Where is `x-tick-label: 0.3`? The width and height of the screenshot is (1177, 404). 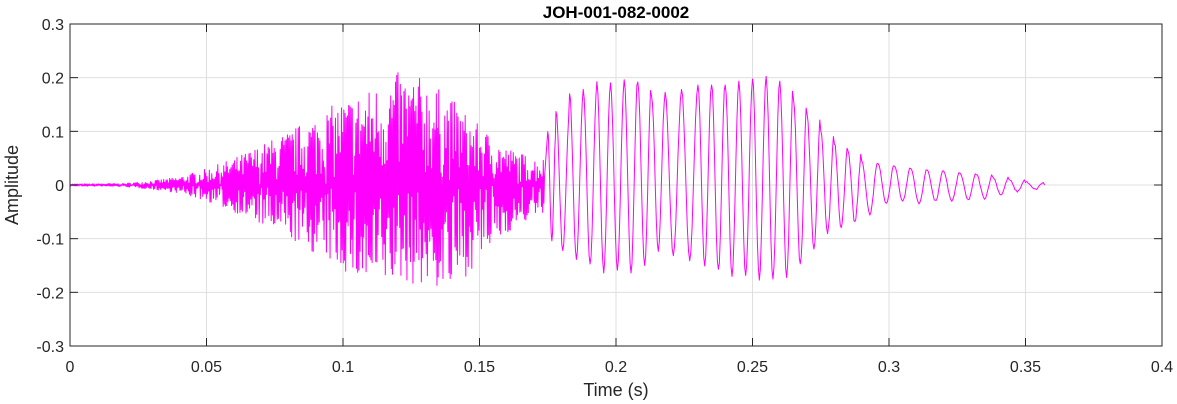
x-tick-label: 0.3 is located at coordinates (889, 367).